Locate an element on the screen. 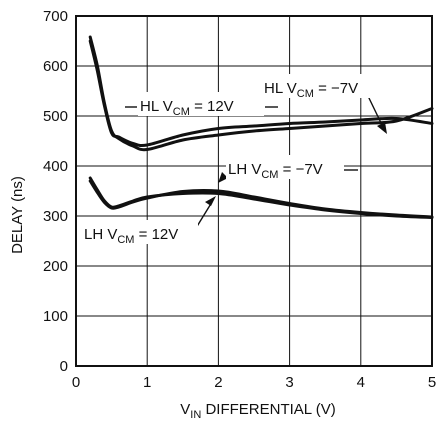 Image resolution: width=446 pixels, height=421 pixels. label-lh-neg7v-suffix: = −7V is located at coordinates (300, 169).